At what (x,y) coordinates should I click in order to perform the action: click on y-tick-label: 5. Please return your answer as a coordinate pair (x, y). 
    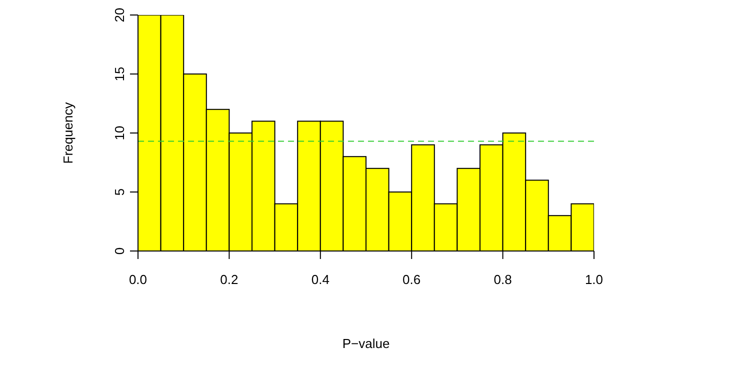
    Looking at the image, I should click on (119, 192).